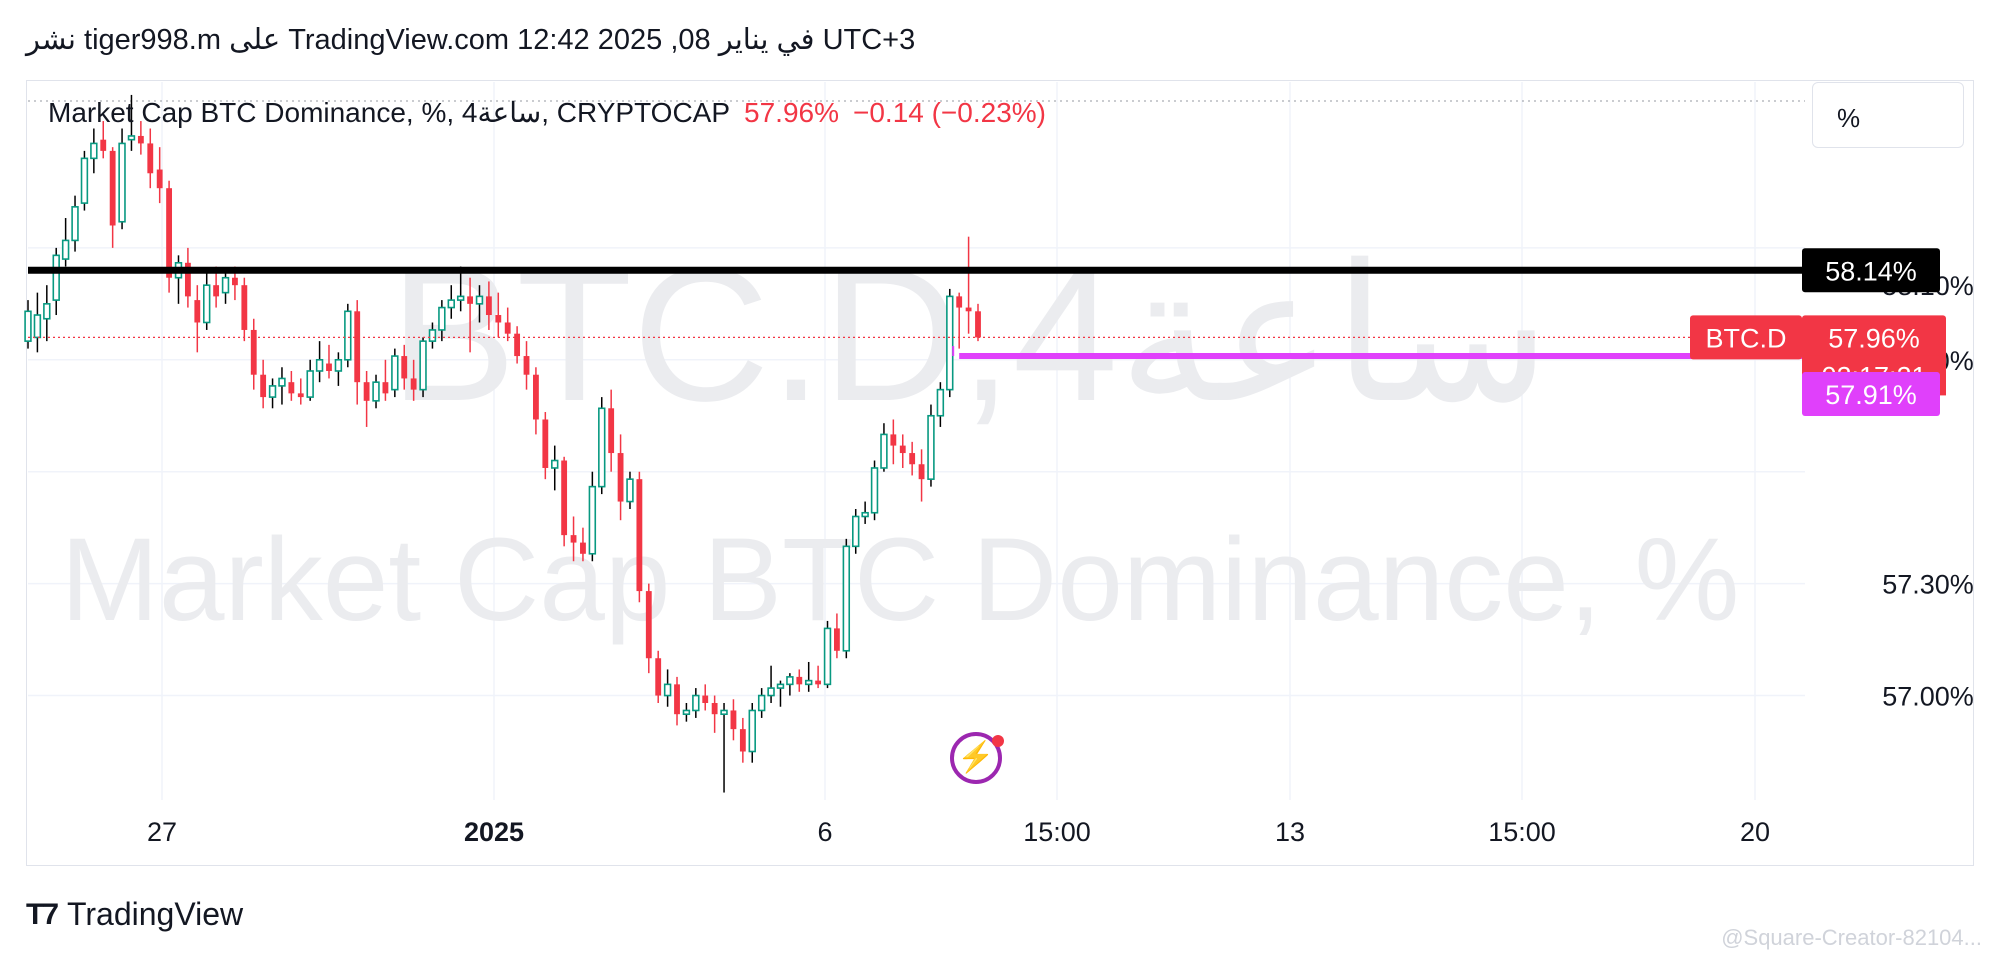 The width and height of the screenshot is (2000, 958). Describe the element at coordinates (976, 758) in the screenshot. I see `lightning-icon: ⚡` at that location.